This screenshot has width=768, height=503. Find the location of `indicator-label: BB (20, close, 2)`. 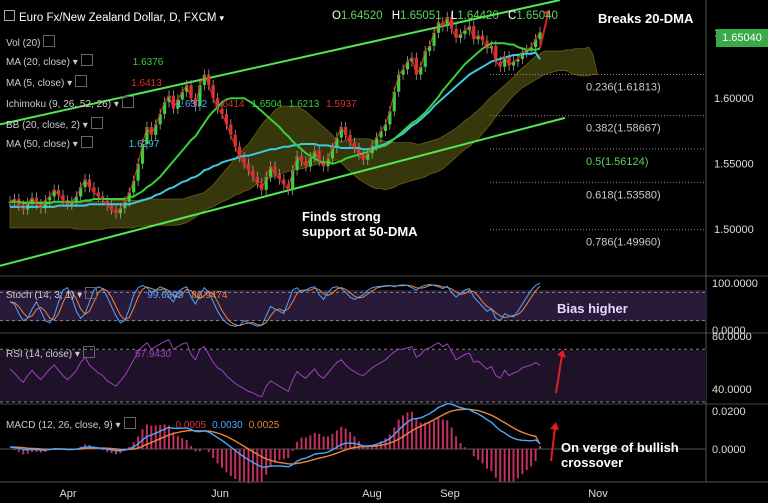

indicator-label: BB (20, close, 2) is located at coordinates (43, 125).